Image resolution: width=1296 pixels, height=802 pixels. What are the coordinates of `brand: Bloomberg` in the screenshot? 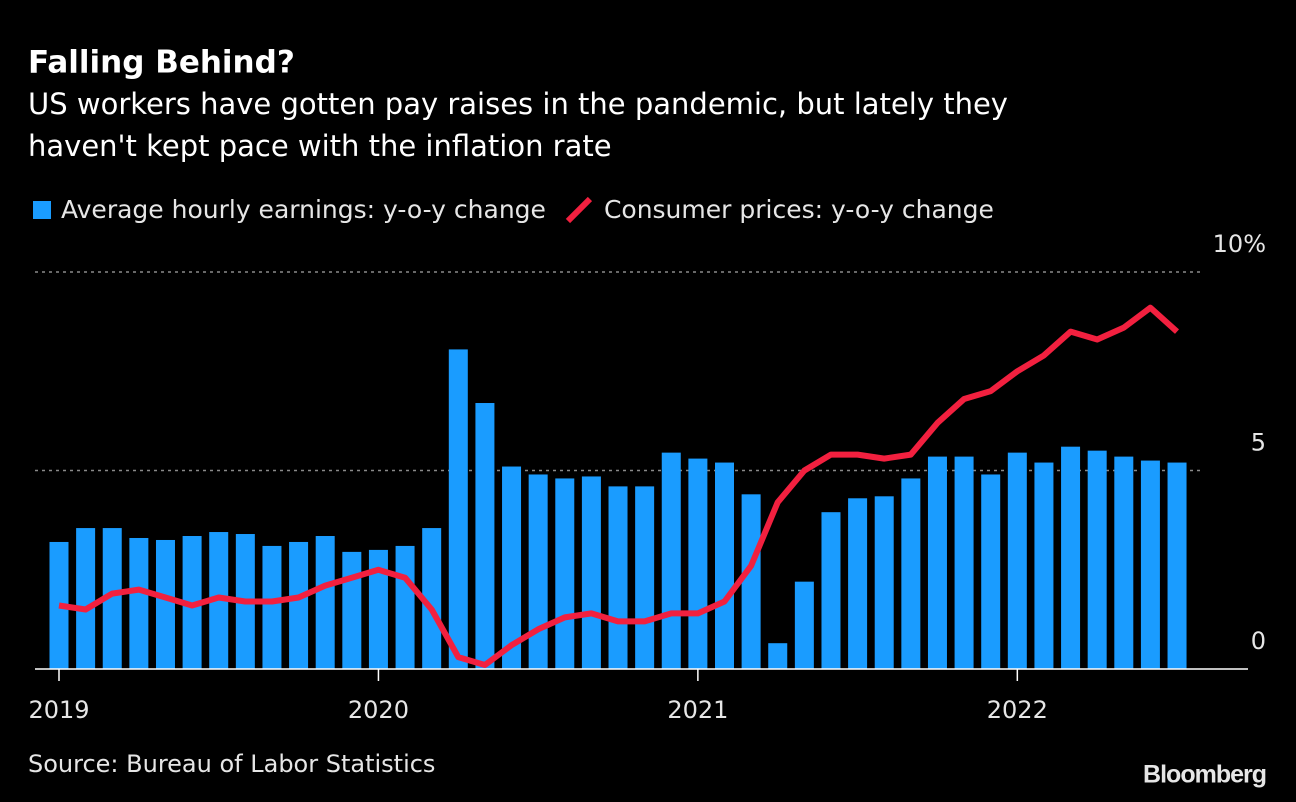 It's located at (1204, 775).